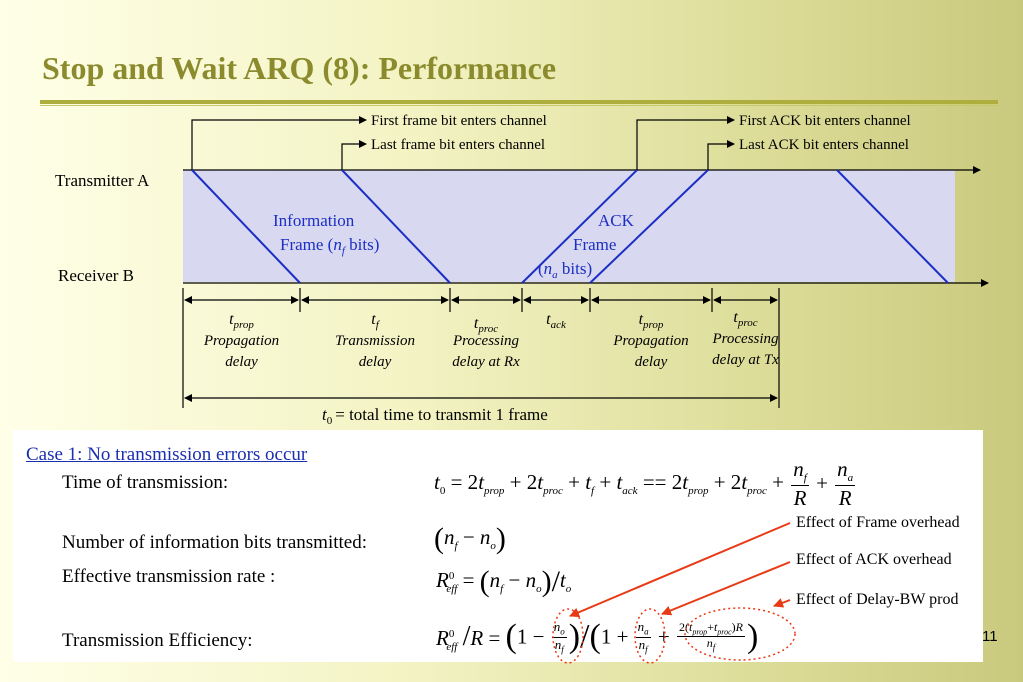  Describe the element at coordinates (169, 576) in the screenshot. I see `row-label-effective-rate: Effective transmission rate :` at that location.